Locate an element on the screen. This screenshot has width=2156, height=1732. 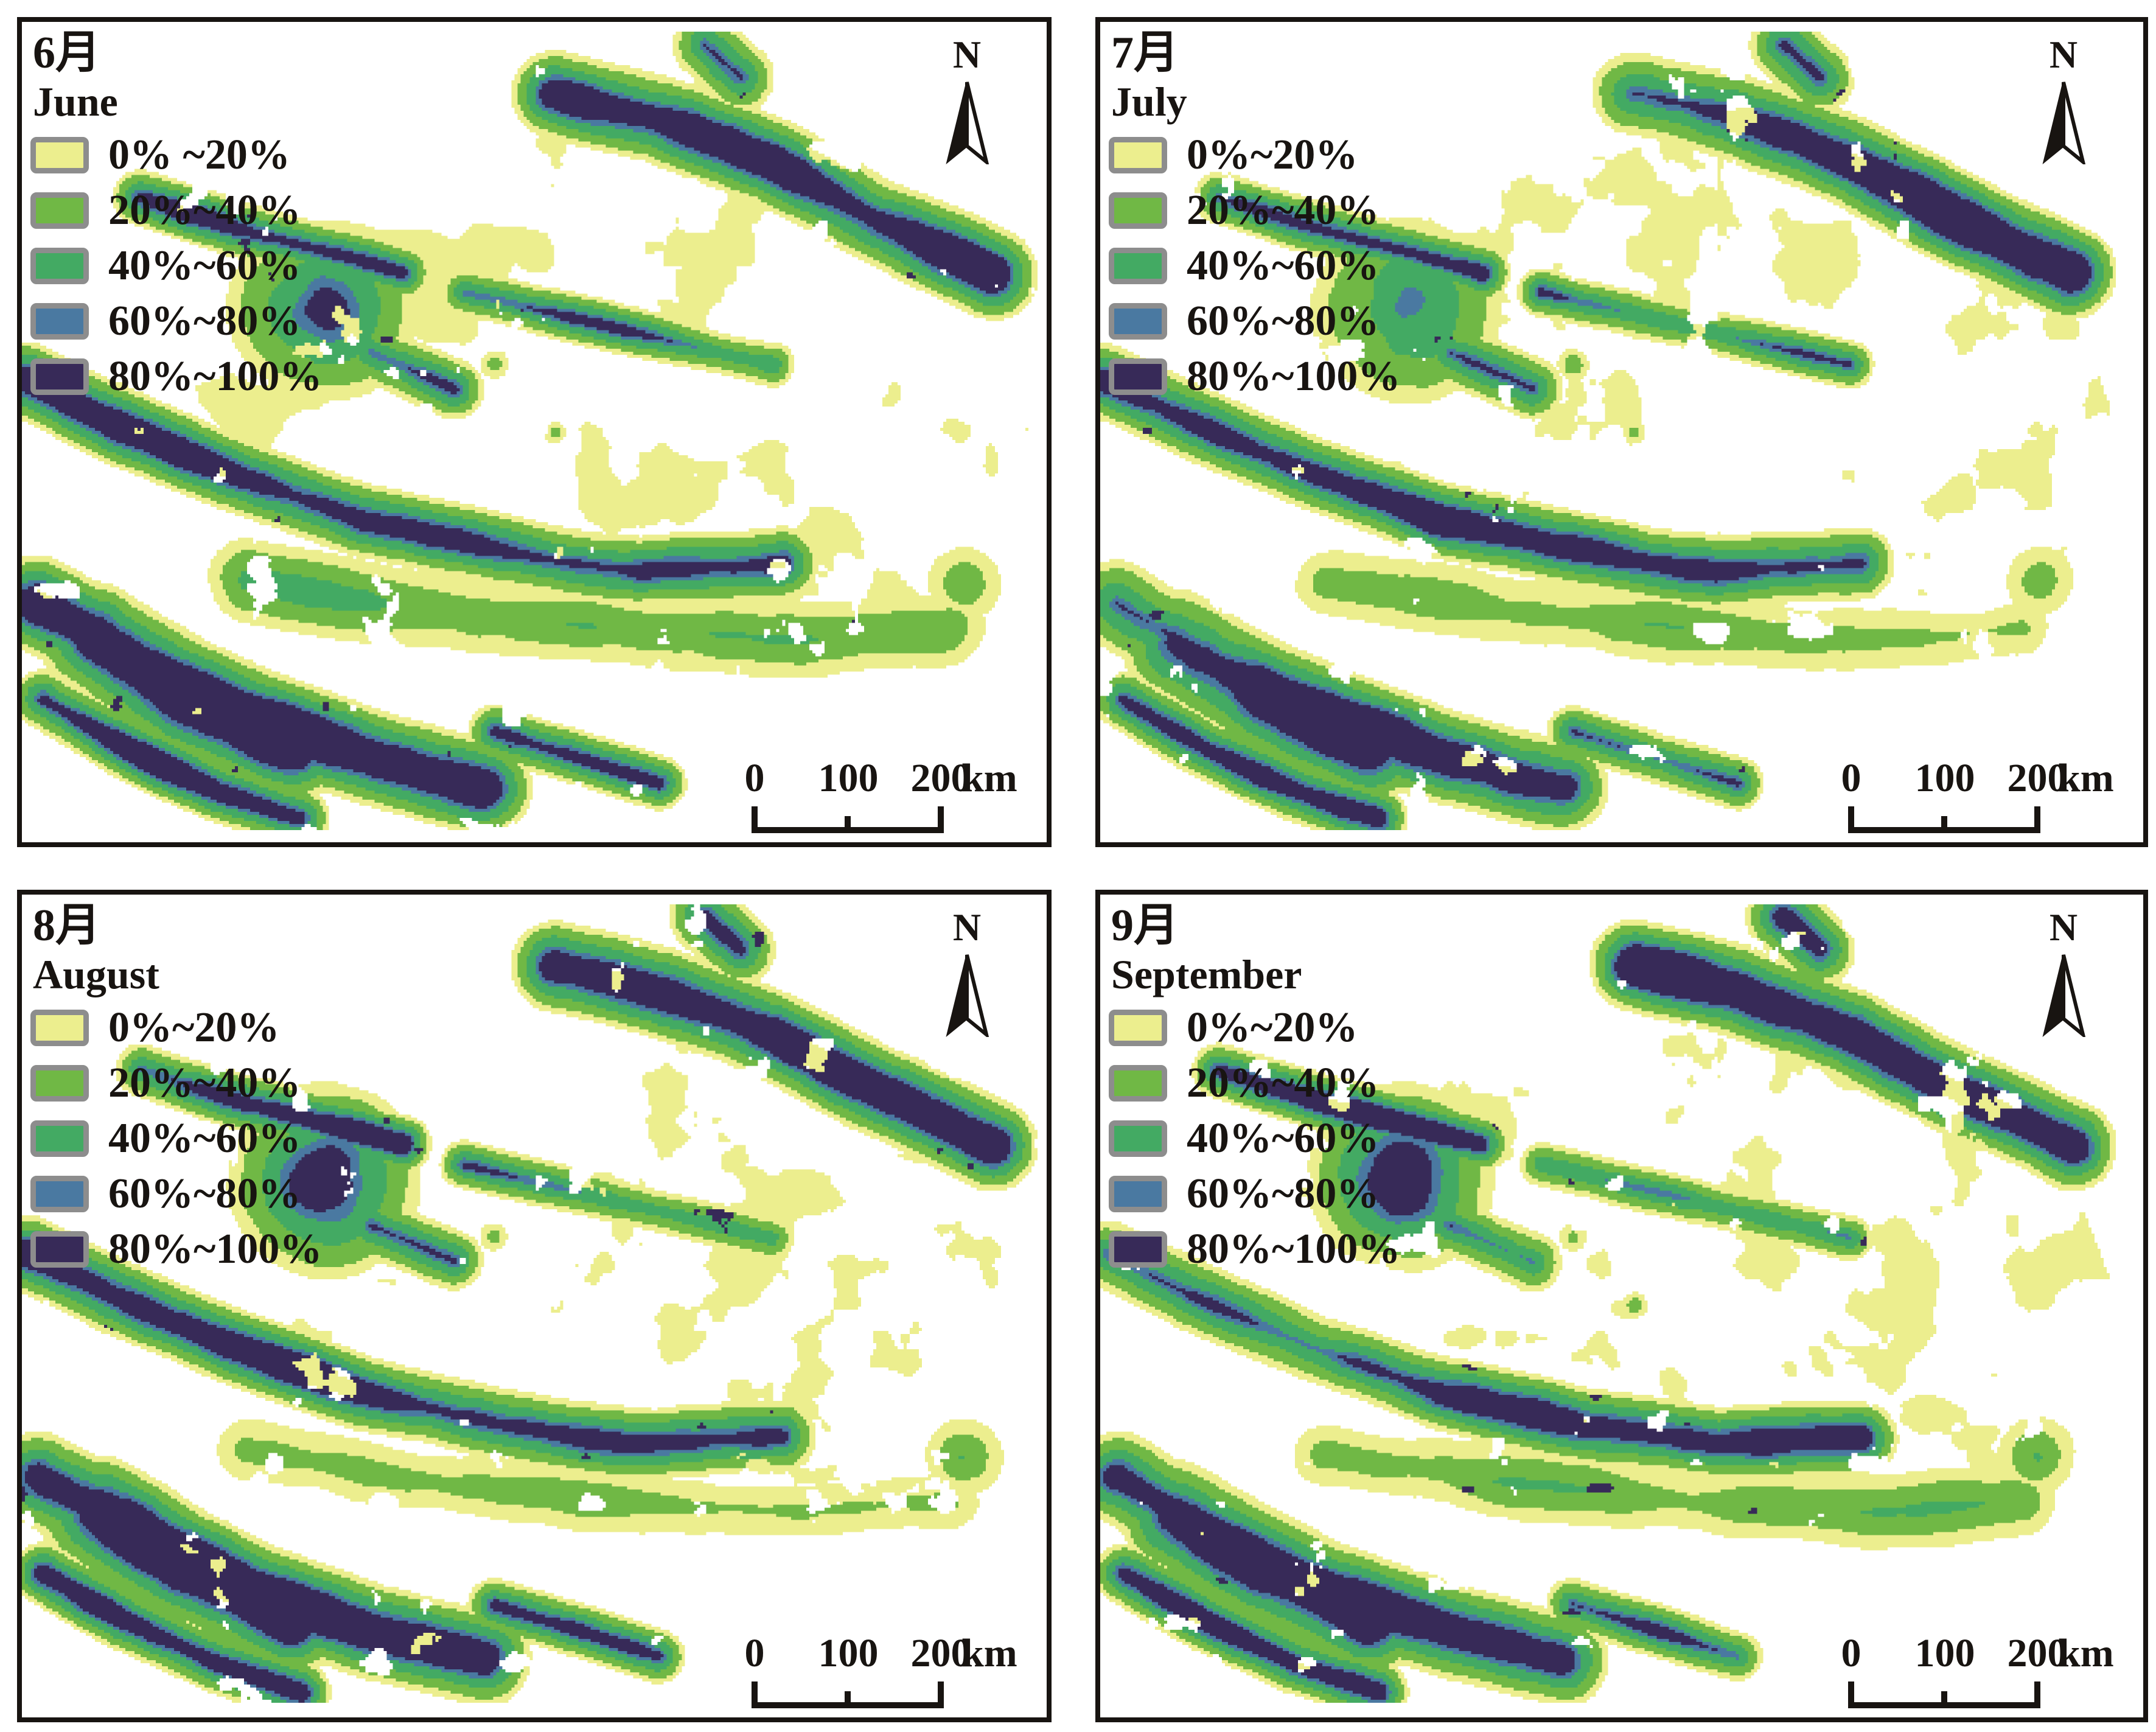
panel-title-en: June is located at coordinates (75, 102).